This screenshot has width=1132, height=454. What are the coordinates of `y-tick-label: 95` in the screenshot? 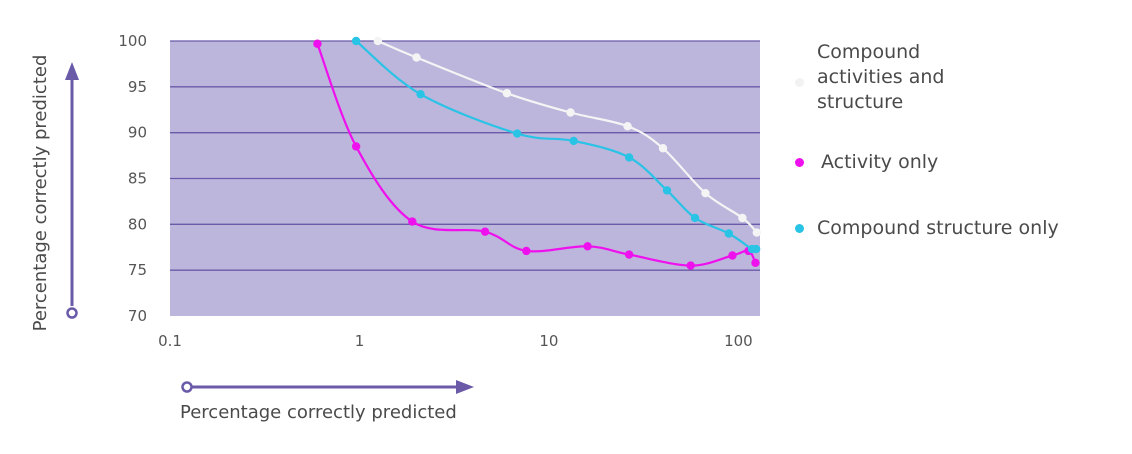 It's located at (137, 87).